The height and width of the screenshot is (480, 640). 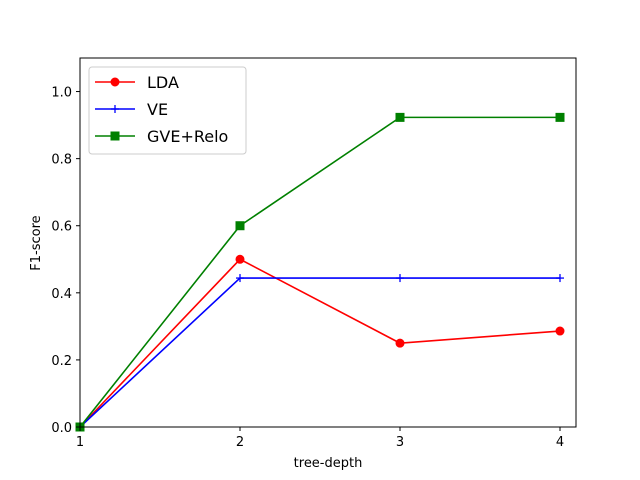 What do you see at coordinates (131, 109) in the screenshot?
I see `legend-item-ve: VE` at bounding box center [131, 109].